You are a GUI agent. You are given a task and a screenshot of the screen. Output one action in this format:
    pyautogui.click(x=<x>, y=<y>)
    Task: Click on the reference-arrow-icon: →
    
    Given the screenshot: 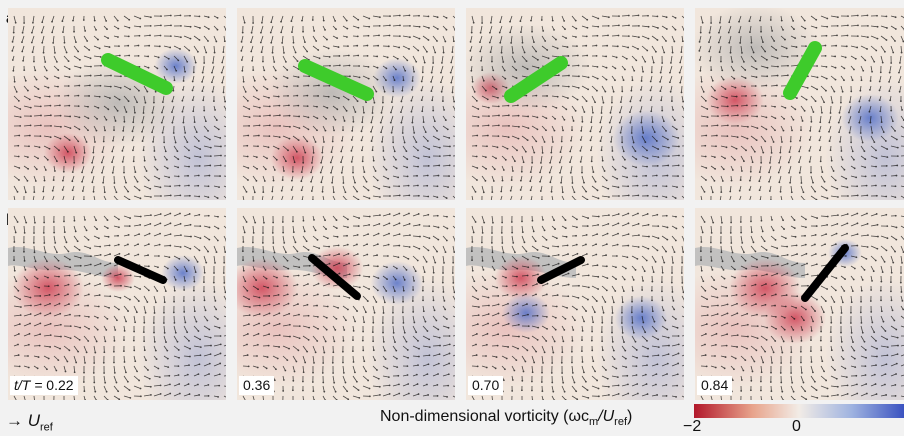 What is the action you would take?
    pyautogui.click(x=14, y=420)
    